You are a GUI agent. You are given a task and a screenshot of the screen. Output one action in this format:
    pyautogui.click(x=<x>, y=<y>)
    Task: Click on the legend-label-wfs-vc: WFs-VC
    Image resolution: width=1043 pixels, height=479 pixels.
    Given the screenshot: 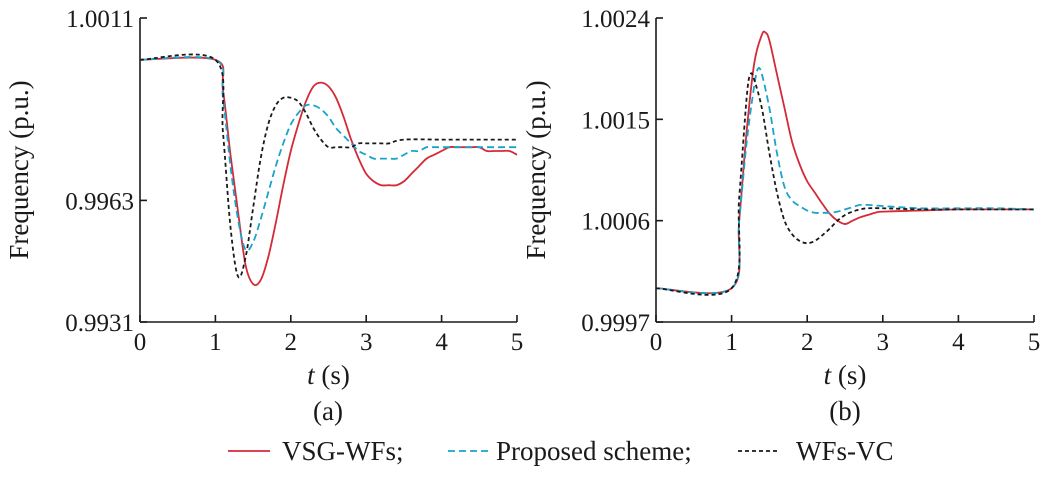 What is the action you would take?
    pyautogui.click(x=845, y=451)
    